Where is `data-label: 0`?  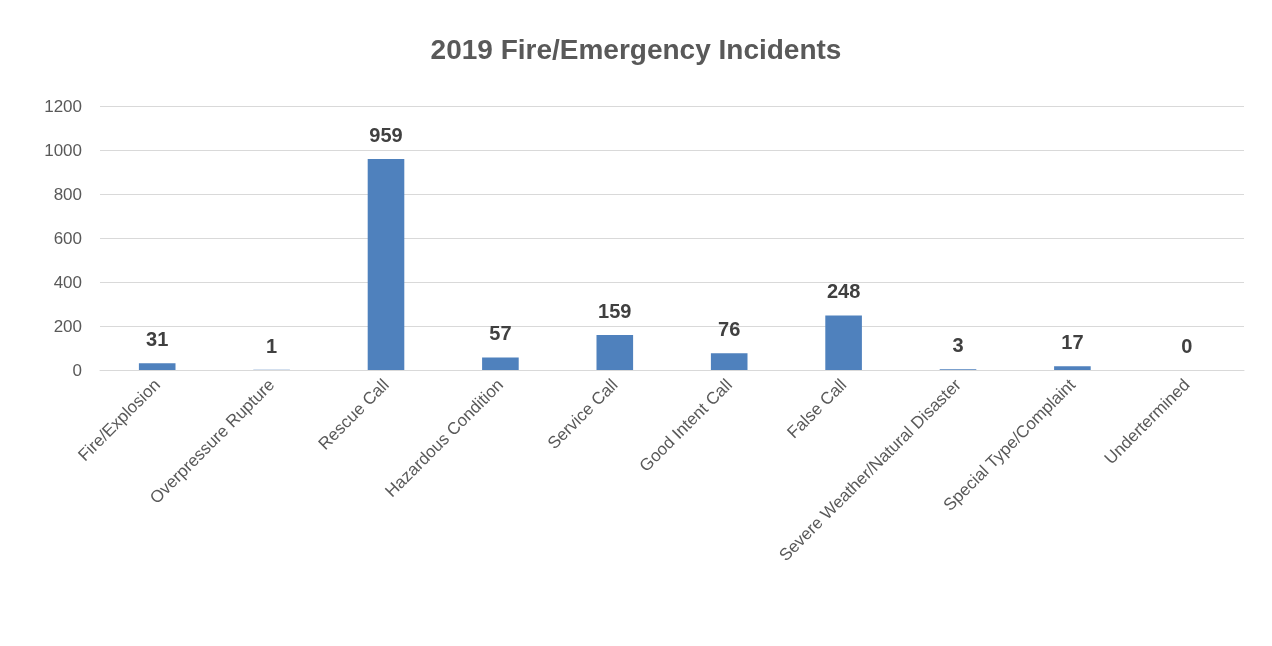
data-label: 0 is located at coordinates (1187, 346).